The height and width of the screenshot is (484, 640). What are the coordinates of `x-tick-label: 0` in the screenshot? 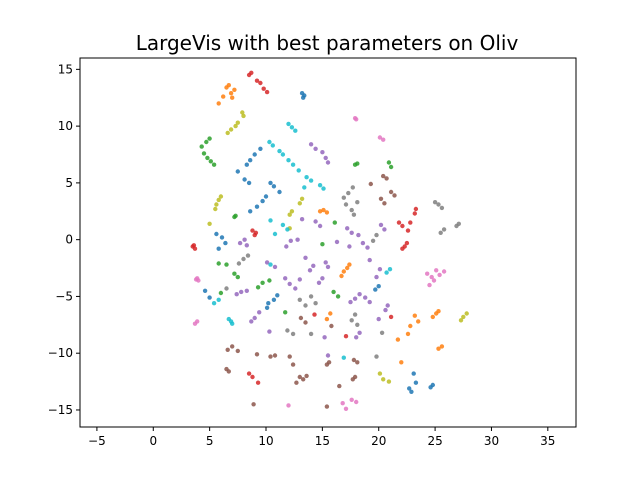 It's located at (153, 441).